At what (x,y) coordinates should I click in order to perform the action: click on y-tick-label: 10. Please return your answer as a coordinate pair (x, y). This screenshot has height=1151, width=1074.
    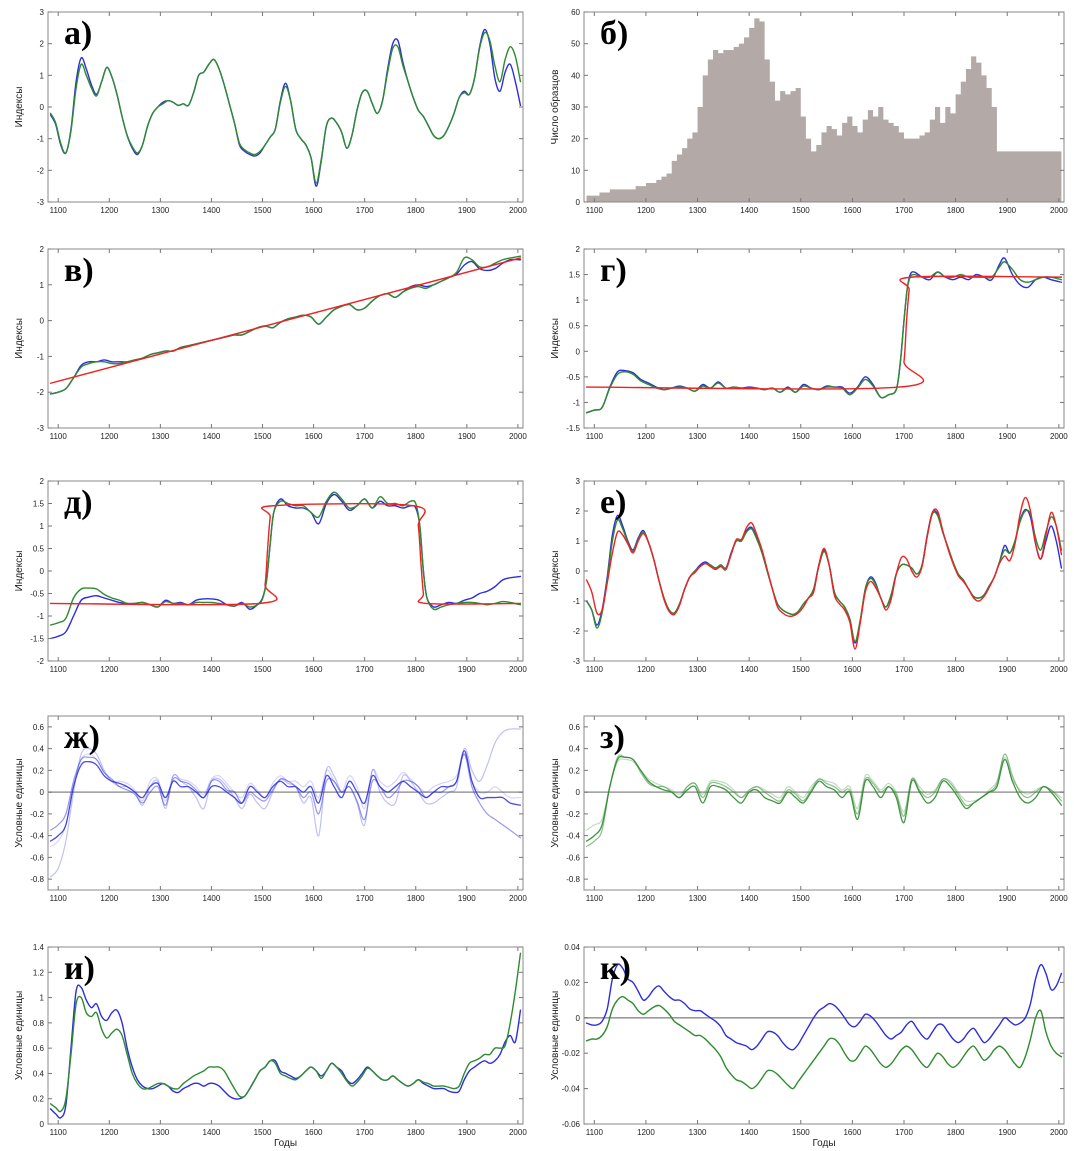
    Looking at the image, I should click on (575, 170).